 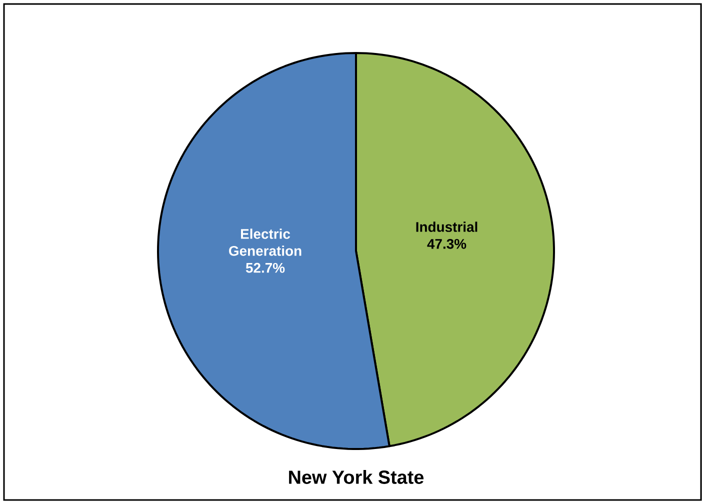 What do you see at coordinates (265, 267) in the screenshot?
I see `data-label: 52.7%` at bounding box center [265, 267].